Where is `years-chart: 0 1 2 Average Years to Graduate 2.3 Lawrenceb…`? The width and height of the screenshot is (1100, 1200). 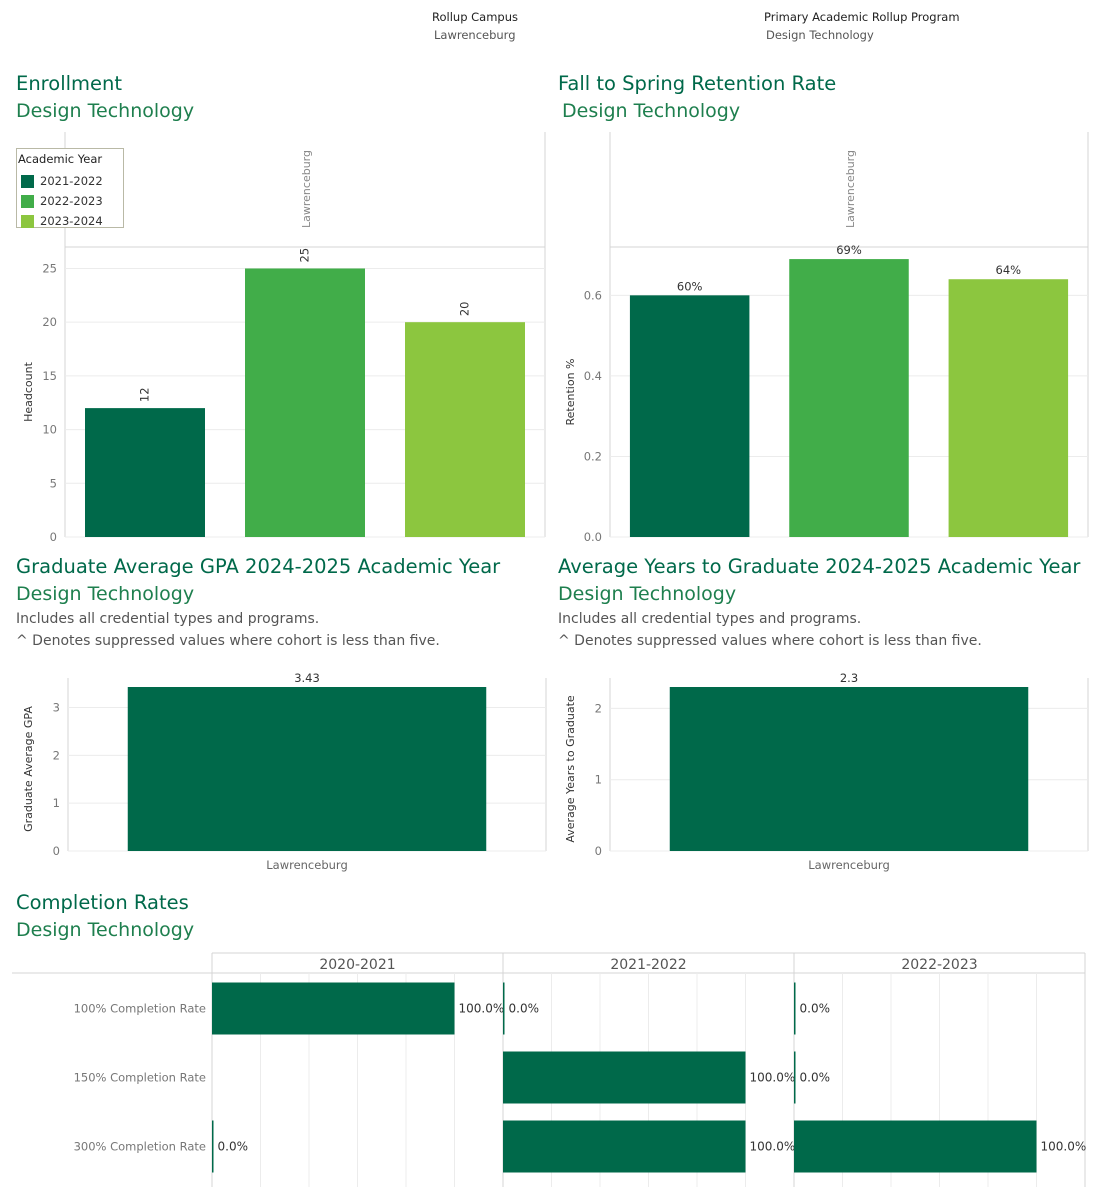
years-chart: 0 1 2 Average Years to Graduate 2.3 Lawrenceb… is located at coordinates (826, 771).